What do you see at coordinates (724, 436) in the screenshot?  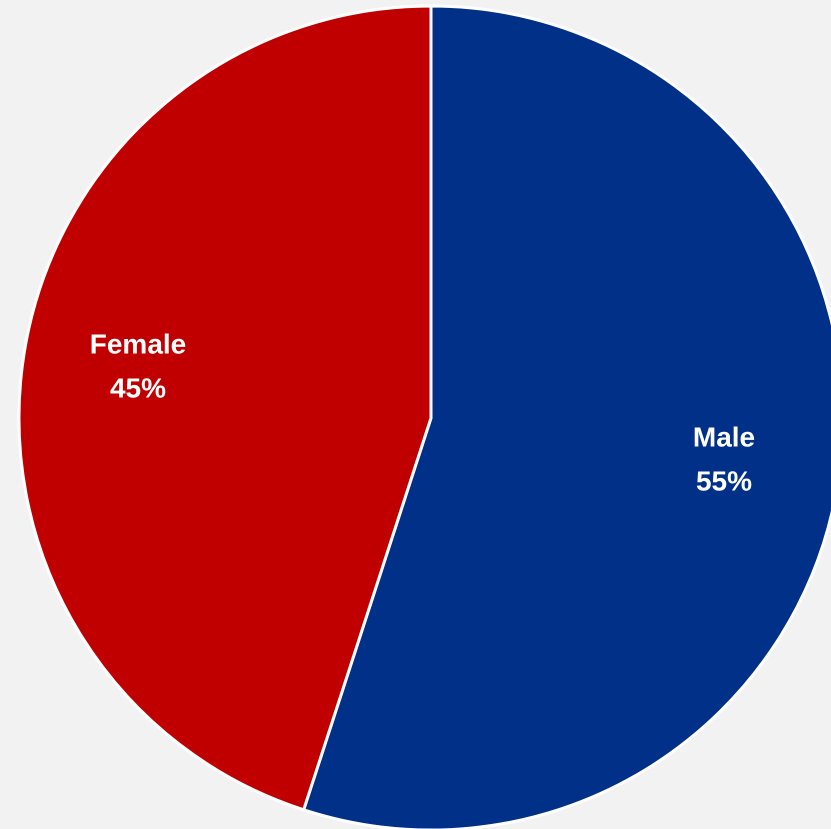 I see `pie-label-name: Male` at bounding box center [724, 436].